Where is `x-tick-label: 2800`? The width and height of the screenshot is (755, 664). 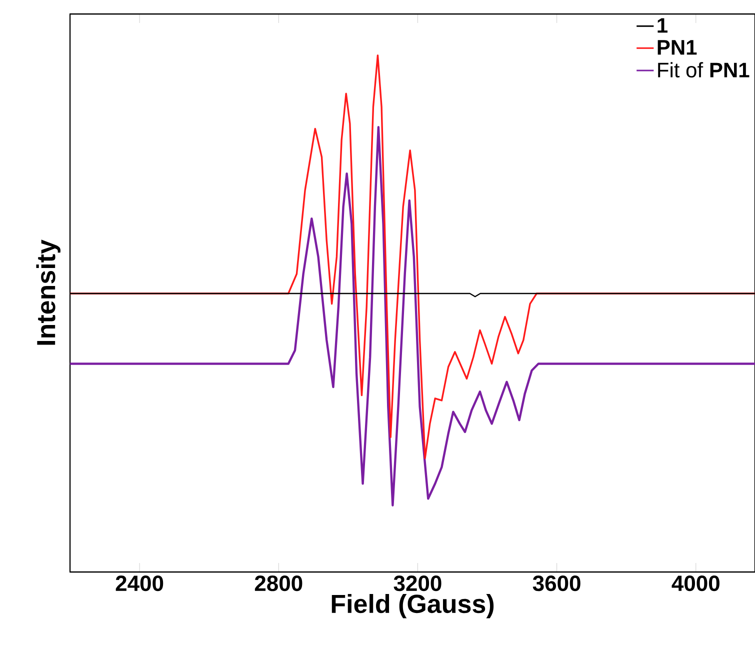
x-tick-label: 2800 is located at coordinates (278, 584).